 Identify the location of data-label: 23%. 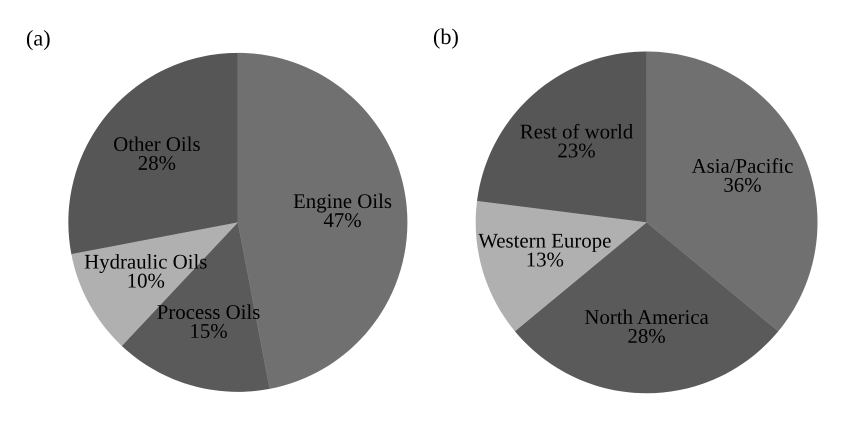
(576, 150).